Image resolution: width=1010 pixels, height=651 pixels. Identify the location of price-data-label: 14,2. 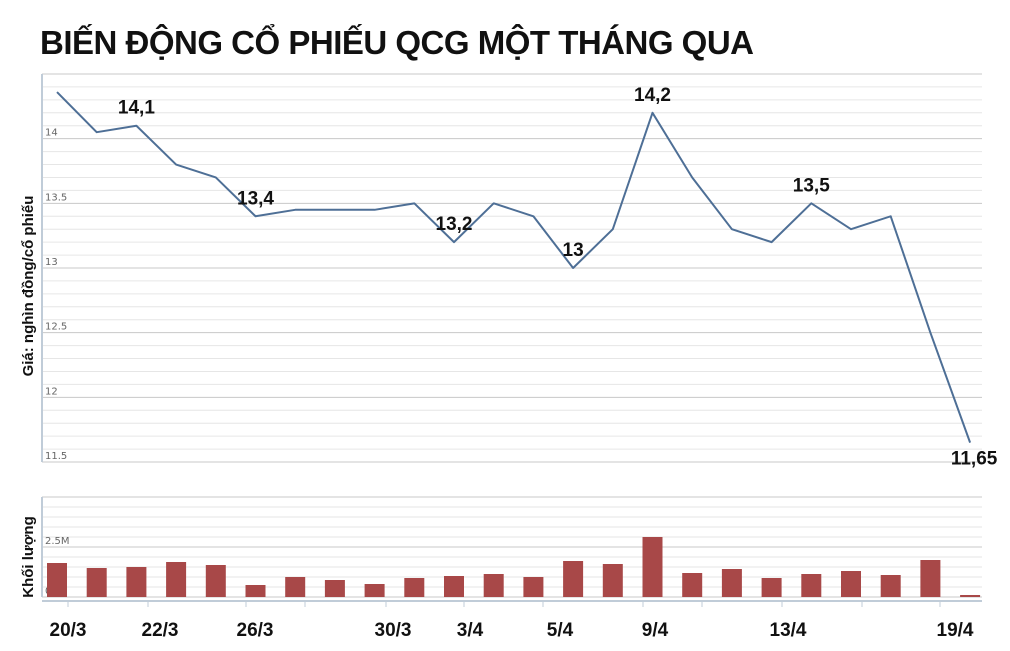
(652, 95).